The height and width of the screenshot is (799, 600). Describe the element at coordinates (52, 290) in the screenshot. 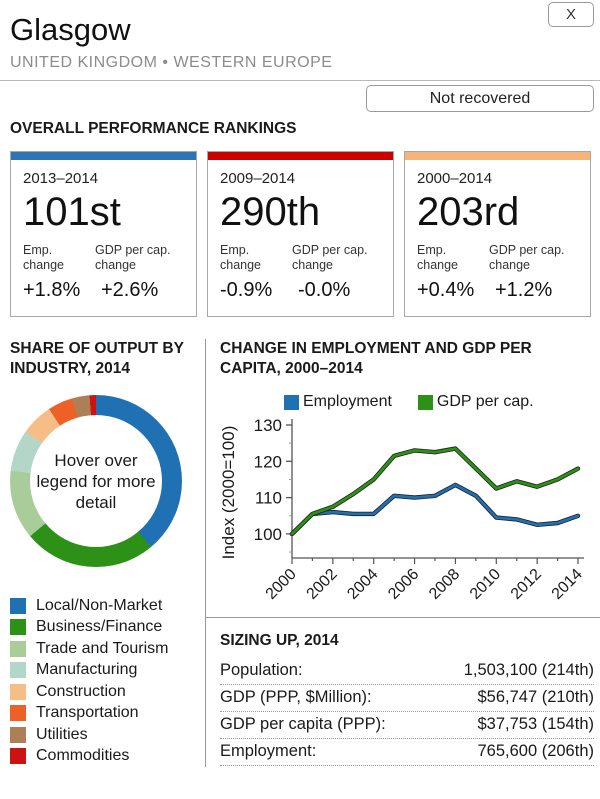

I see `emp-change-value: +1.8%` at that location.